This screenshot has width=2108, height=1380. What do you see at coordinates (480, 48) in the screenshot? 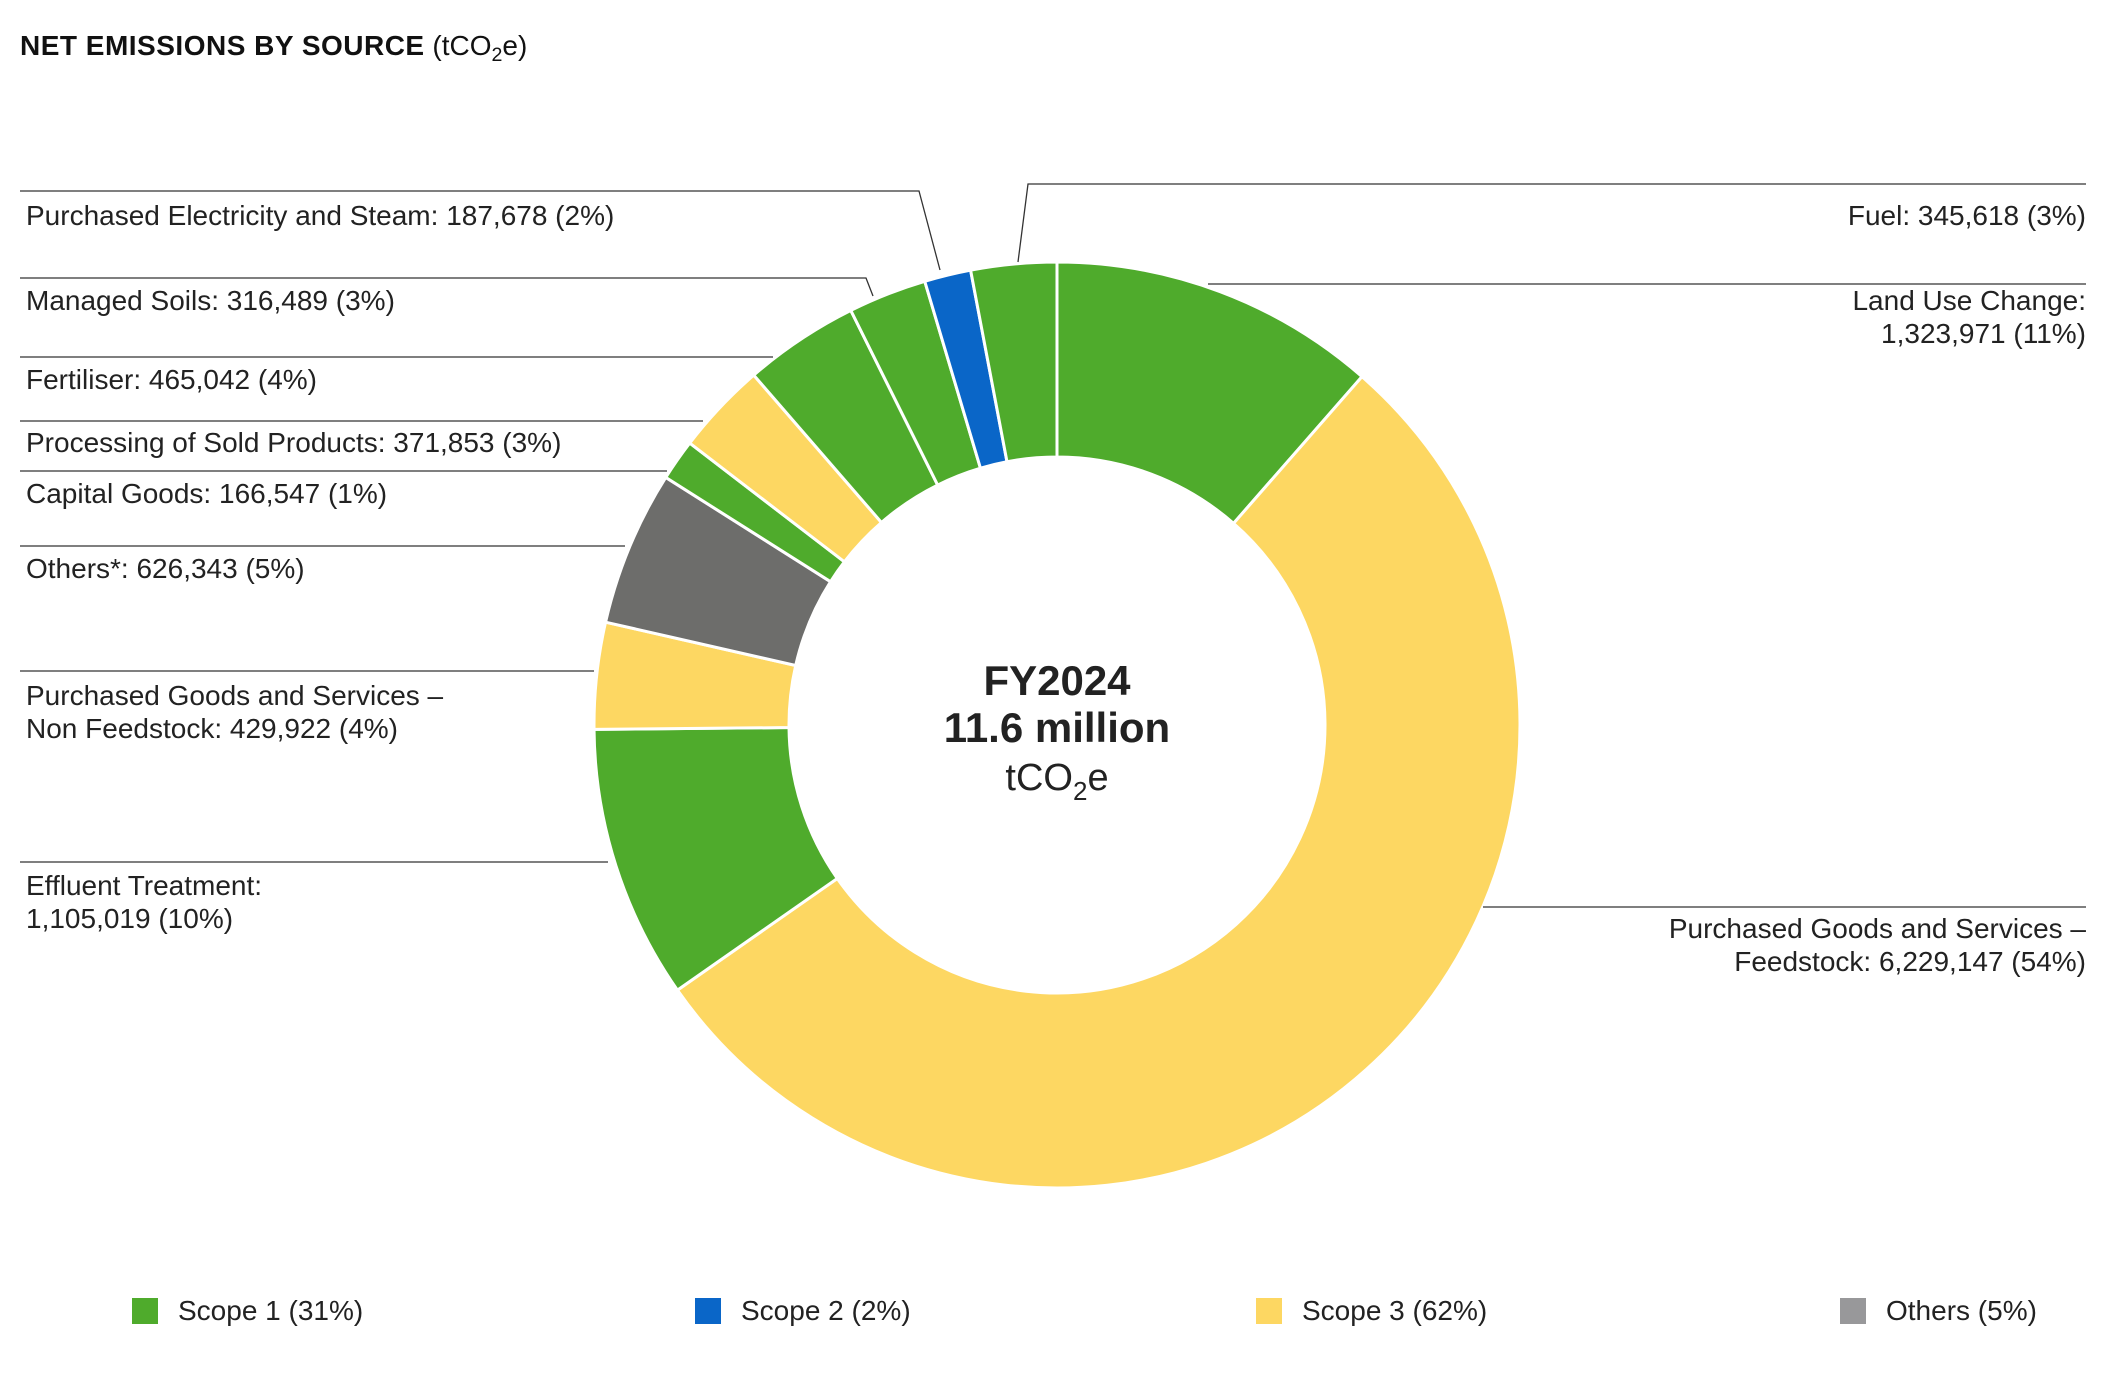
I see `chart-title-unit: (tCO2e)` at bounding box center [480, 48].